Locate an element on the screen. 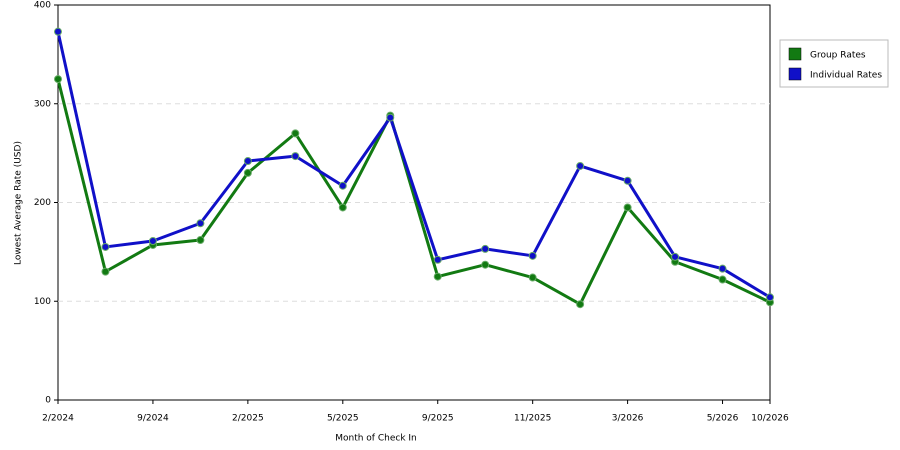 The image size is (900, 450). x-tick-label: 9/2025 is located at coordinates (438, 419).